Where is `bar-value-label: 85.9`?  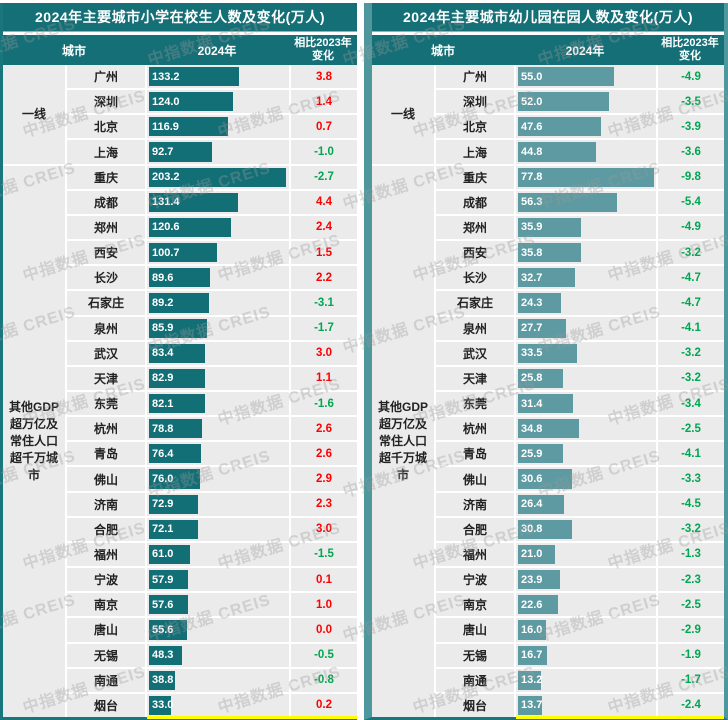
bar-value-label: 85.9 is located at coordinates (163, 328).